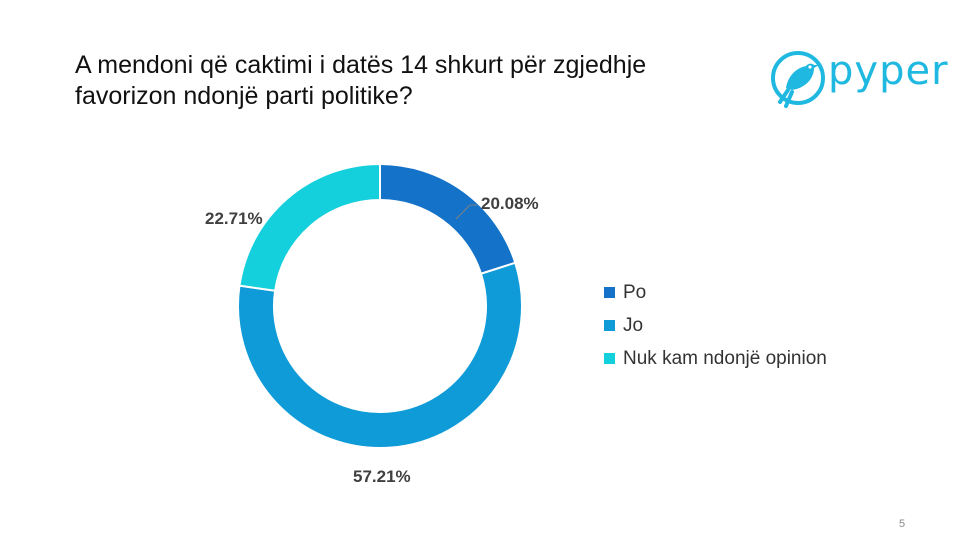 Image resolution: width=980 pixels, height=551 pixels. Describe the element at coordinates (888, 71) in the screenshot. I see `logo-text: pyper` at that location.